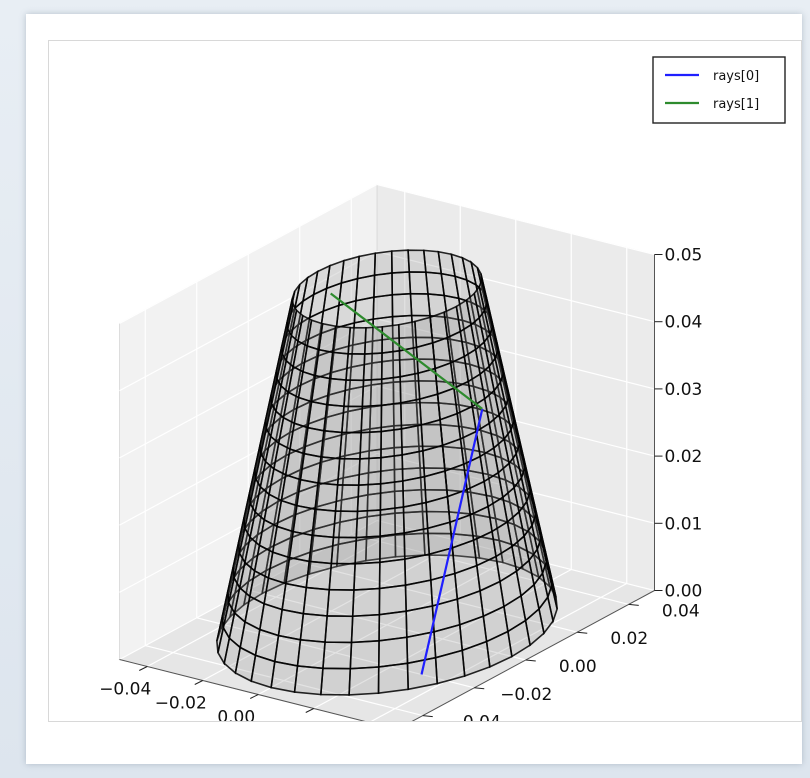 The width and height of the screenshot is (810, 778). I want to click on z-tick-label: 0.01, so click(684, 524).